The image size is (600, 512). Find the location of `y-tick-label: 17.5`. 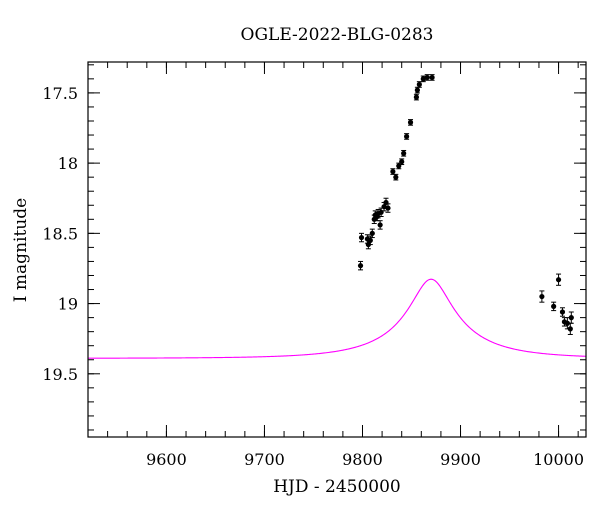

y-tick-label: 17.5 is located at coordinates (60, 93).